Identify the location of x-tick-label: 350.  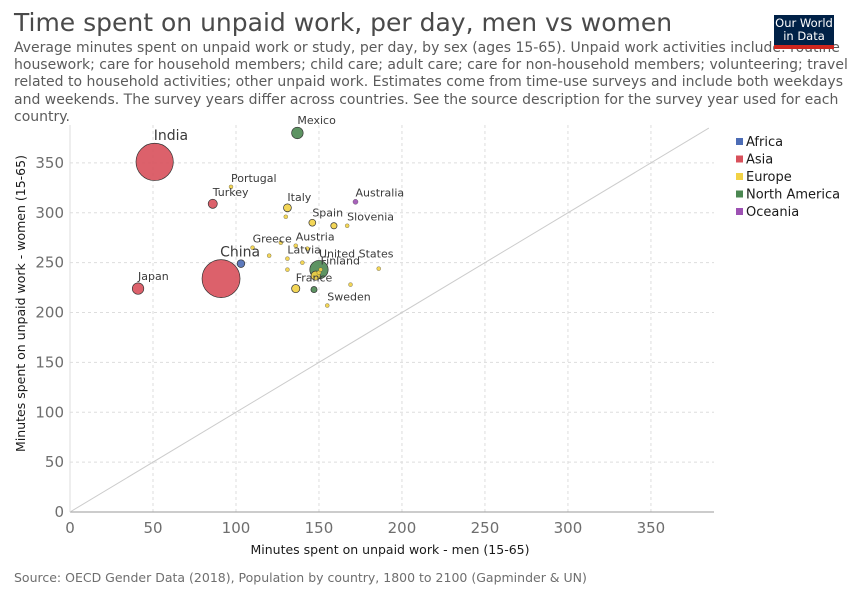
(651, 528).